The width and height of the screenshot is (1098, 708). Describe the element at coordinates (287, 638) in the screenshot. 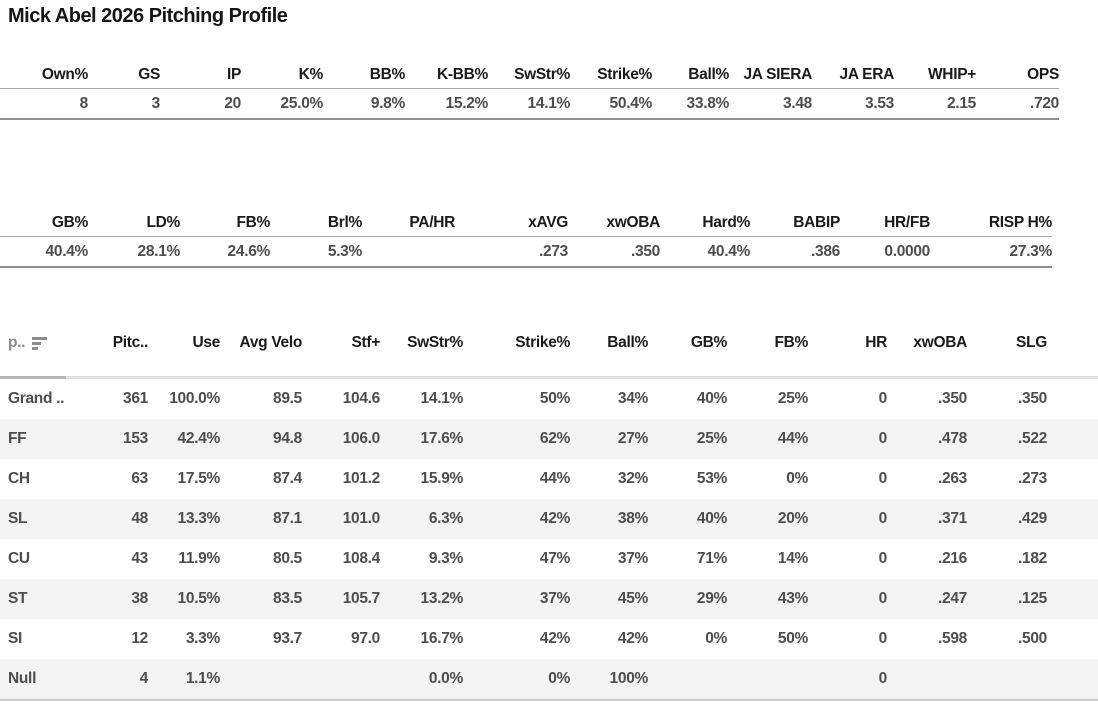

I see `cell-avg-velo: 93.7` at that location.